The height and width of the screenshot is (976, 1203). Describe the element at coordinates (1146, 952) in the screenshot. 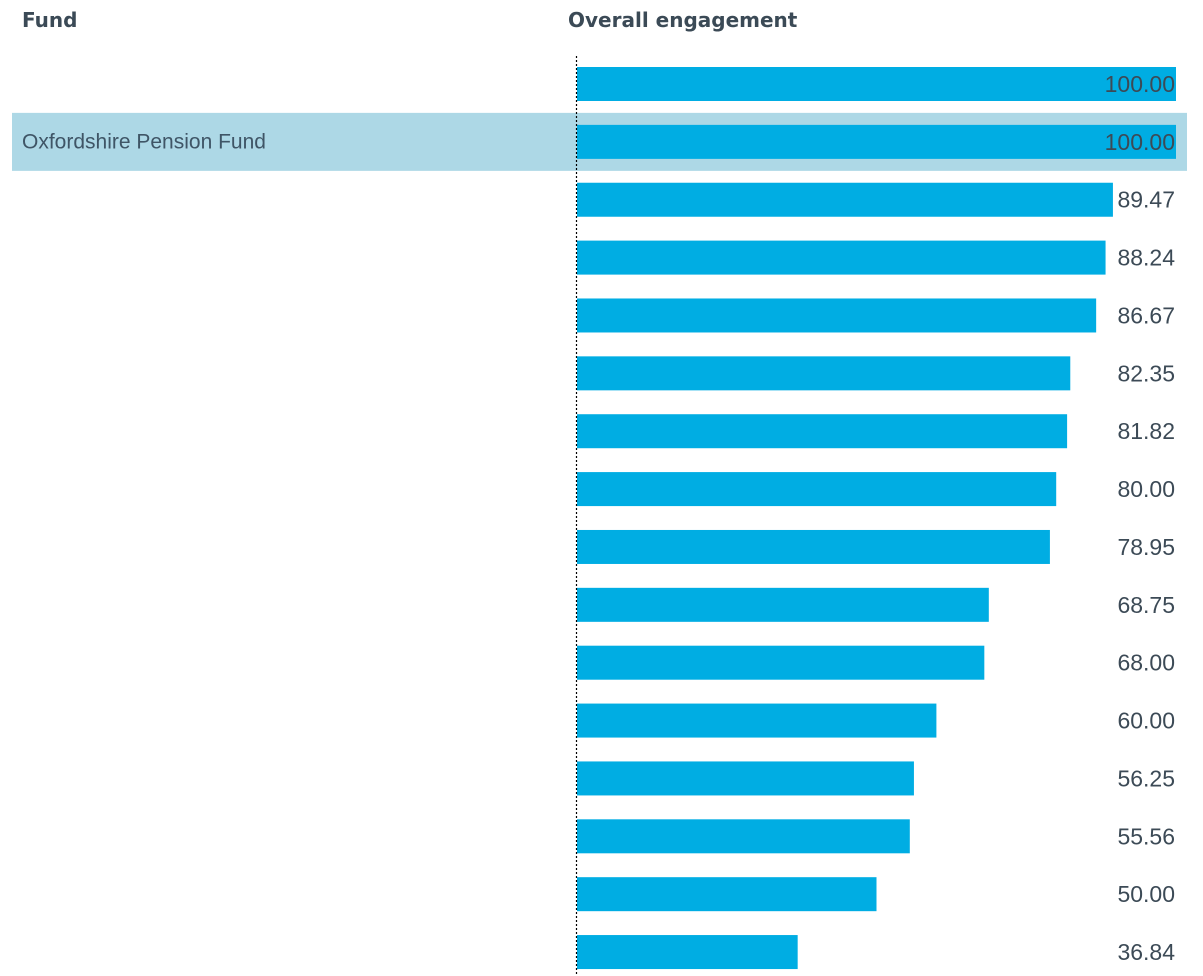

I see `value-label: 36.84` at that location.